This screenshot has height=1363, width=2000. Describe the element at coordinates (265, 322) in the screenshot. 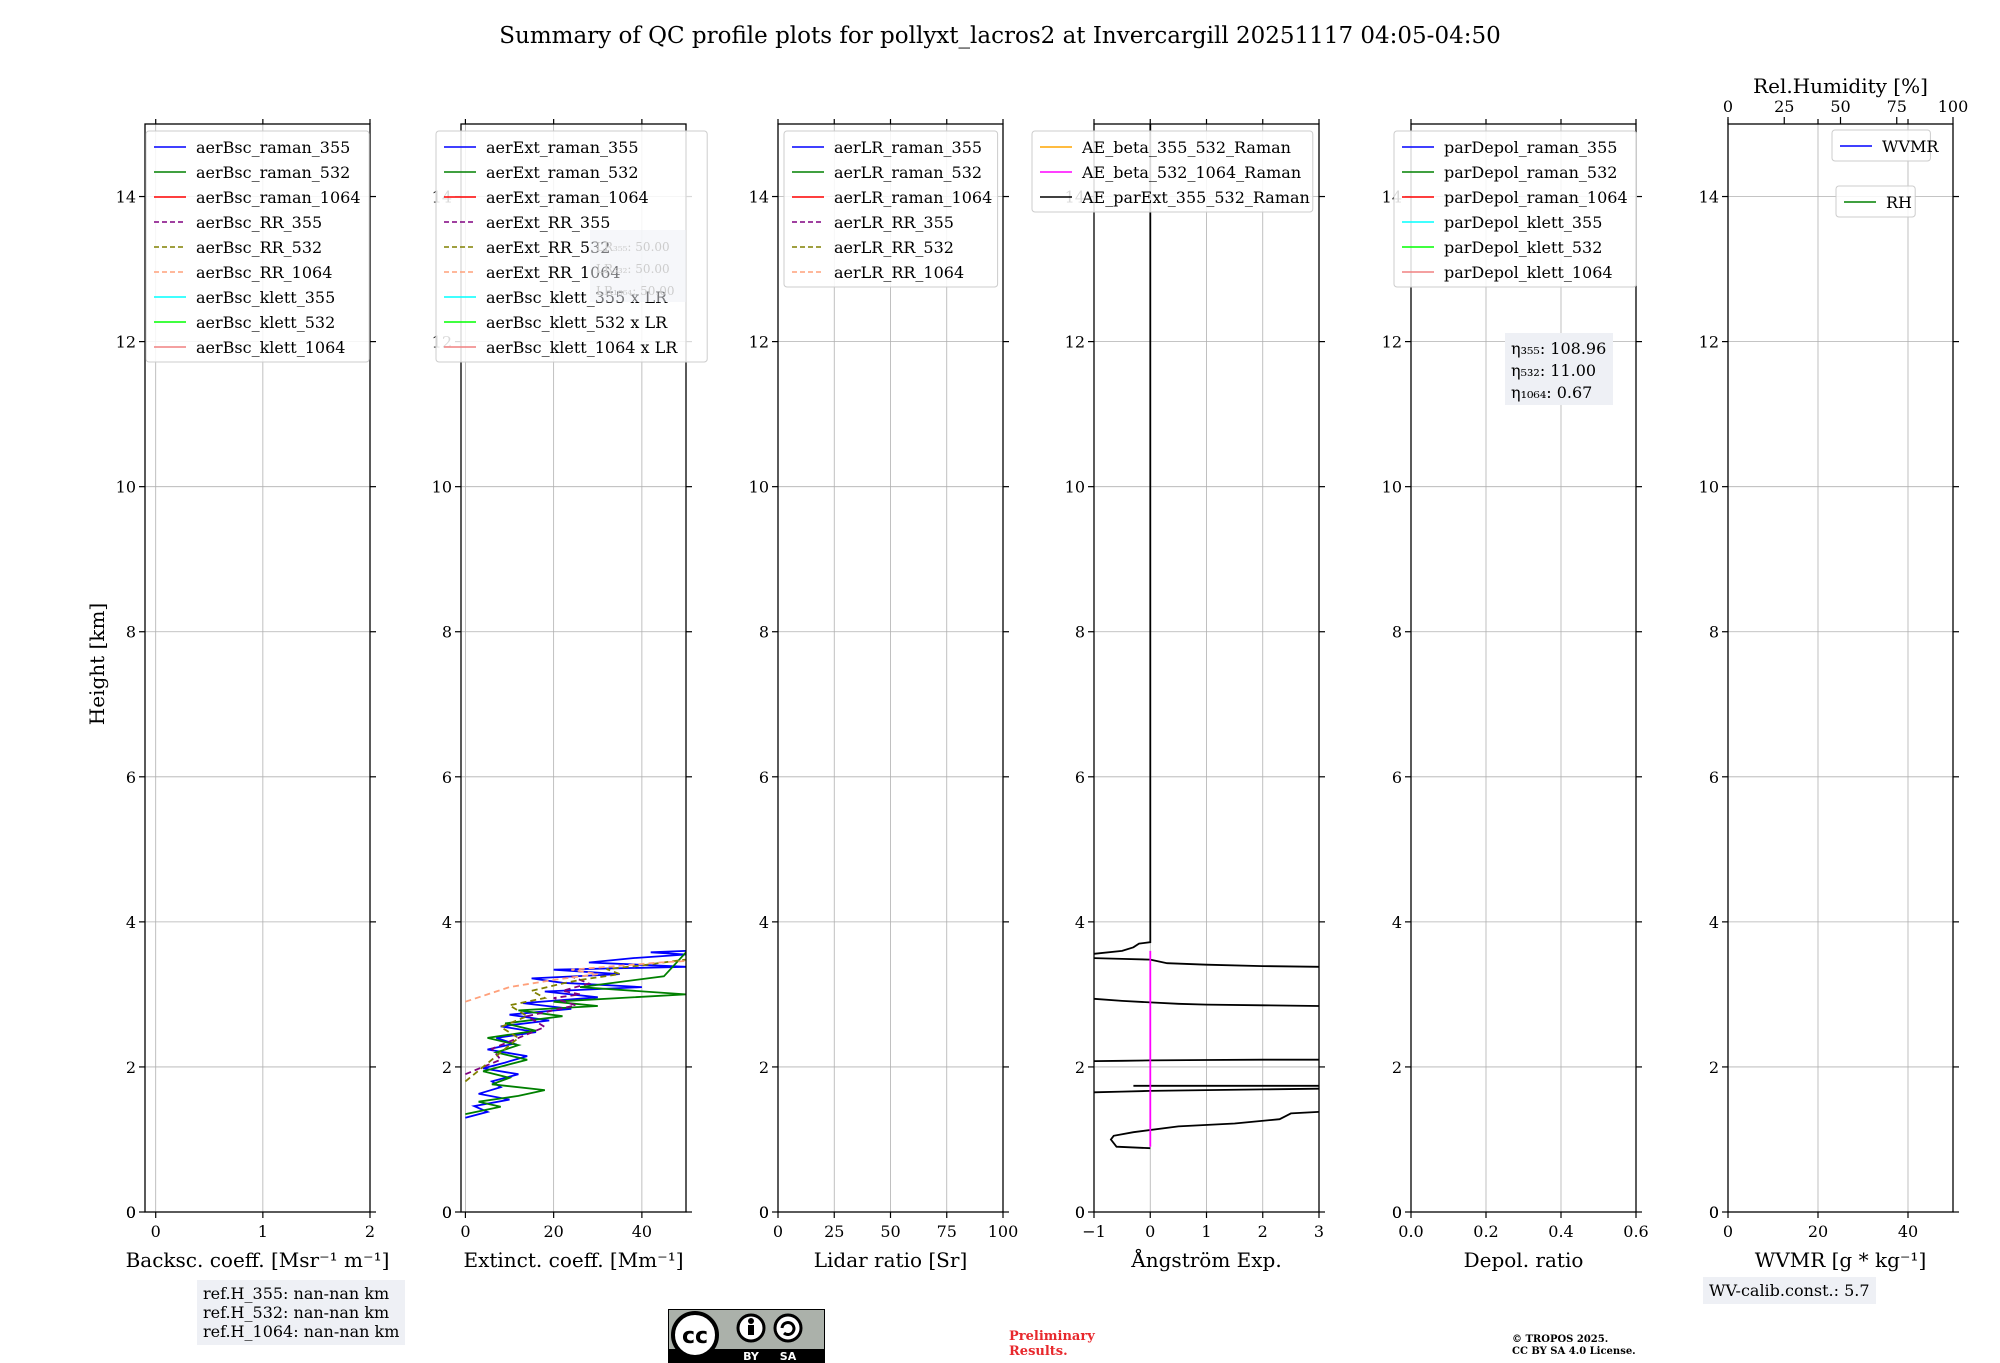

I see `legend-label: aerBsc_klett_532` at that location.